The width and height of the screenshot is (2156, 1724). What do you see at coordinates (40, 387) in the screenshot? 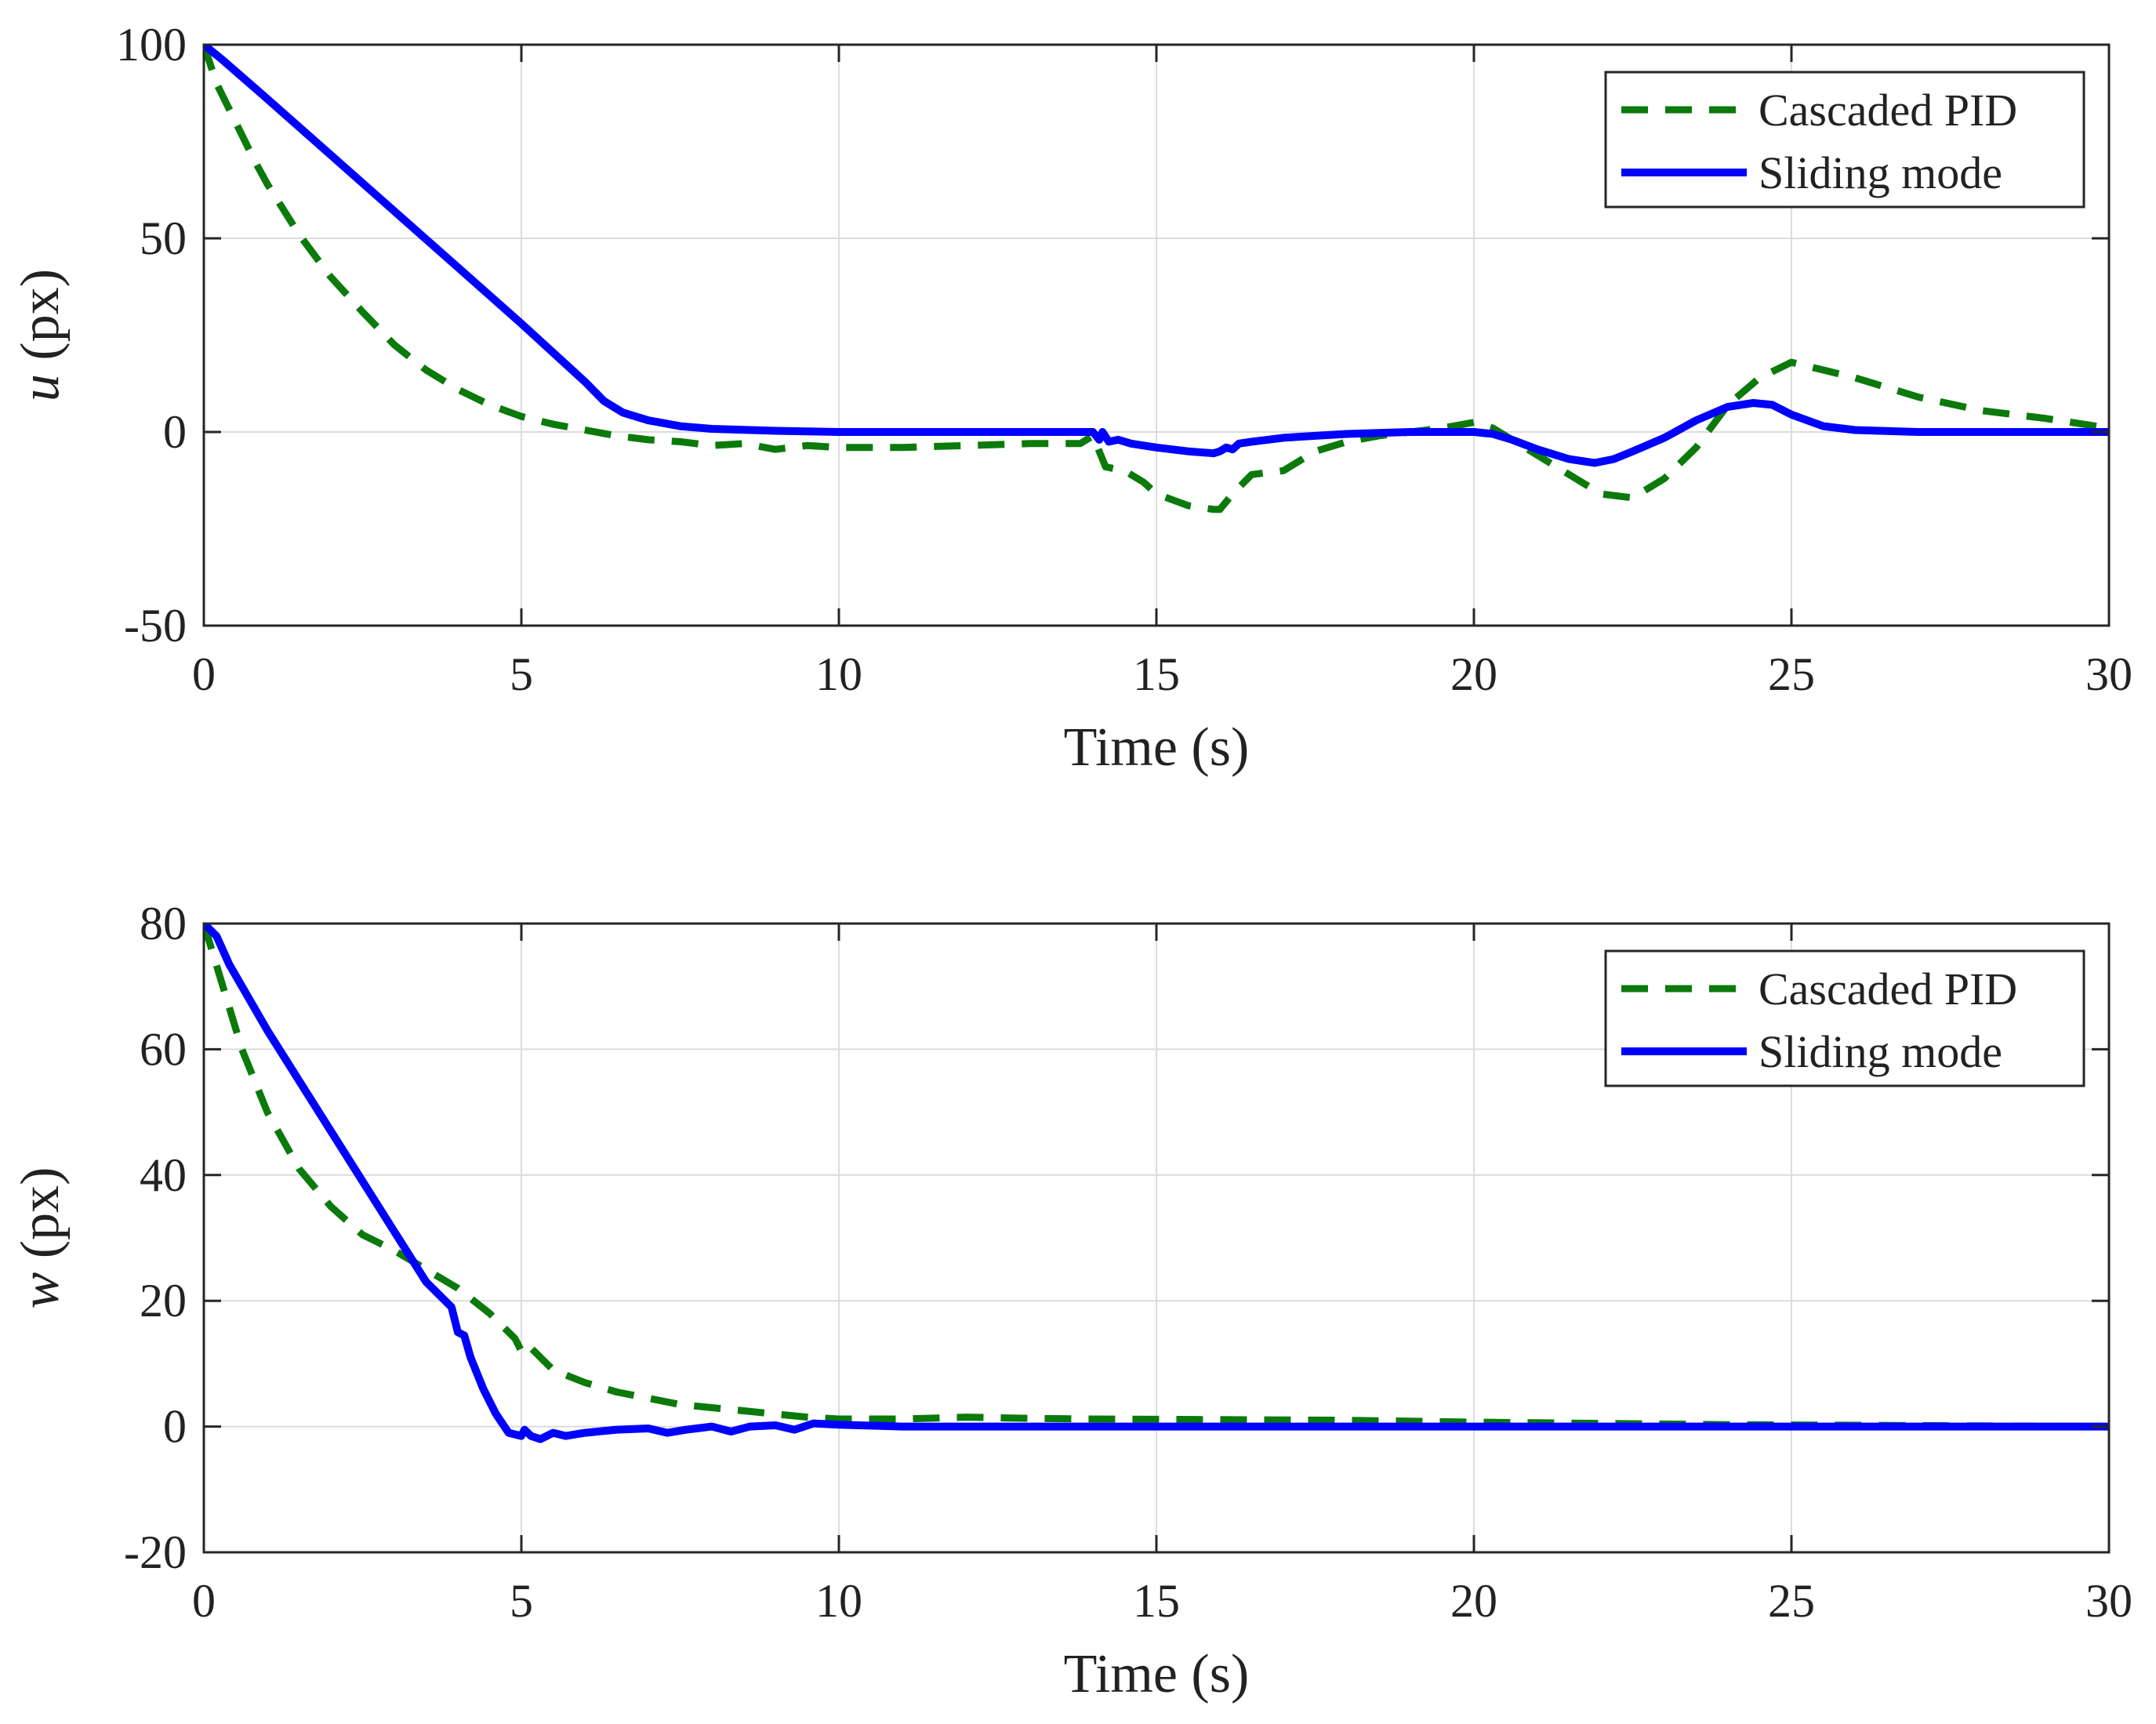
I see `y-axis-label-variable: u` at bounding box center [40, 387].